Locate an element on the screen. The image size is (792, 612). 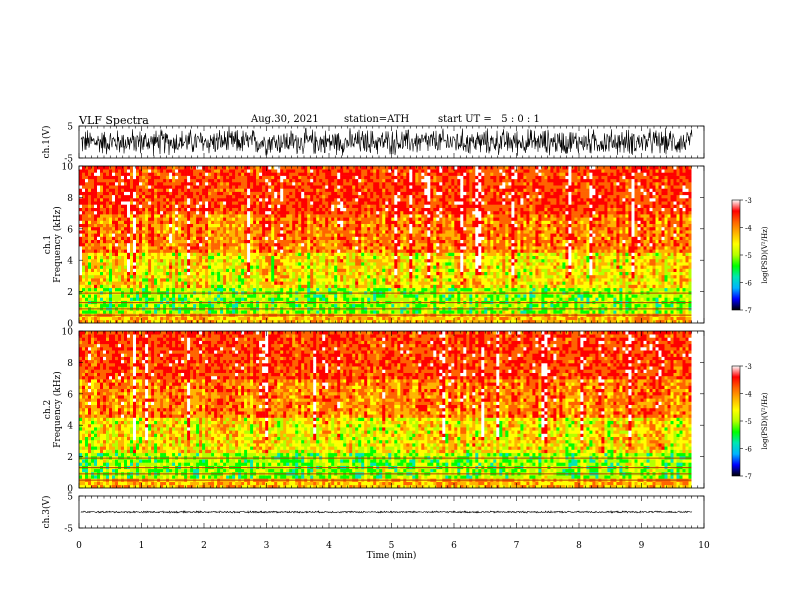
ch2-spectrogram-ylabel-channel: ch.2 is located at coordinates (48, 409).